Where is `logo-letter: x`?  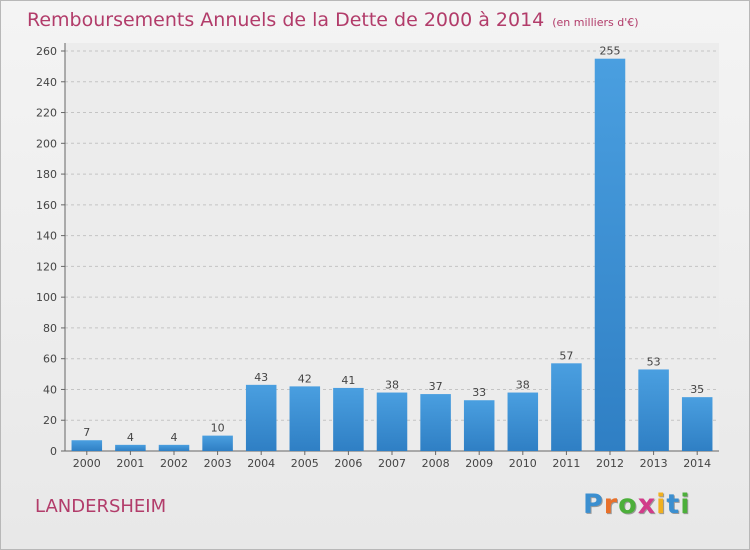 logo-letter: x is located at coordinates (647, 504).